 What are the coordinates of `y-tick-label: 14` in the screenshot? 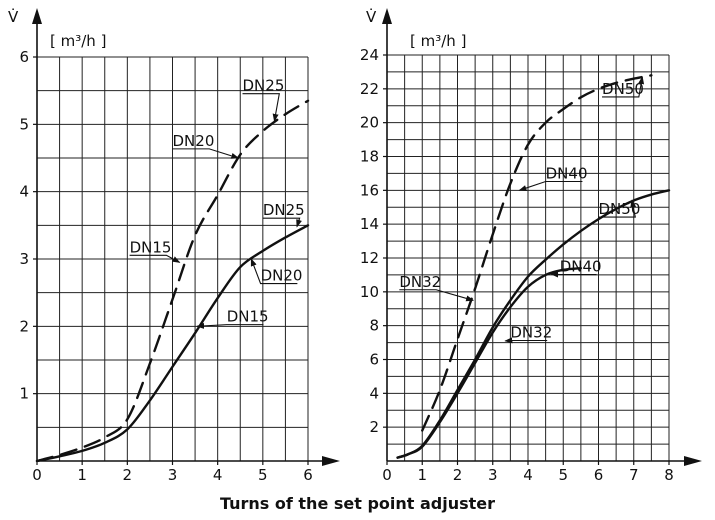 It's located at (369, 224).